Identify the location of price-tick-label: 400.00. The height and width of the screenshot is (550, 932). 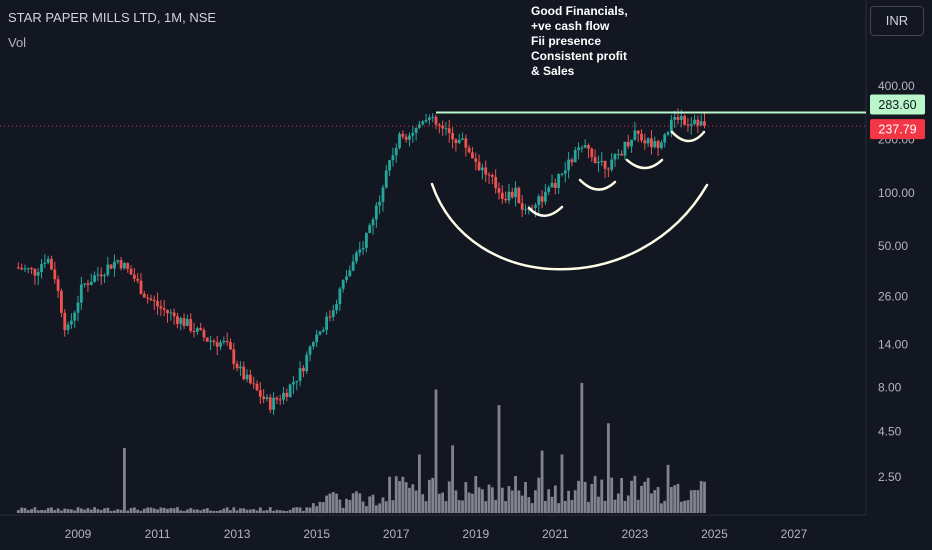
(896, 86).